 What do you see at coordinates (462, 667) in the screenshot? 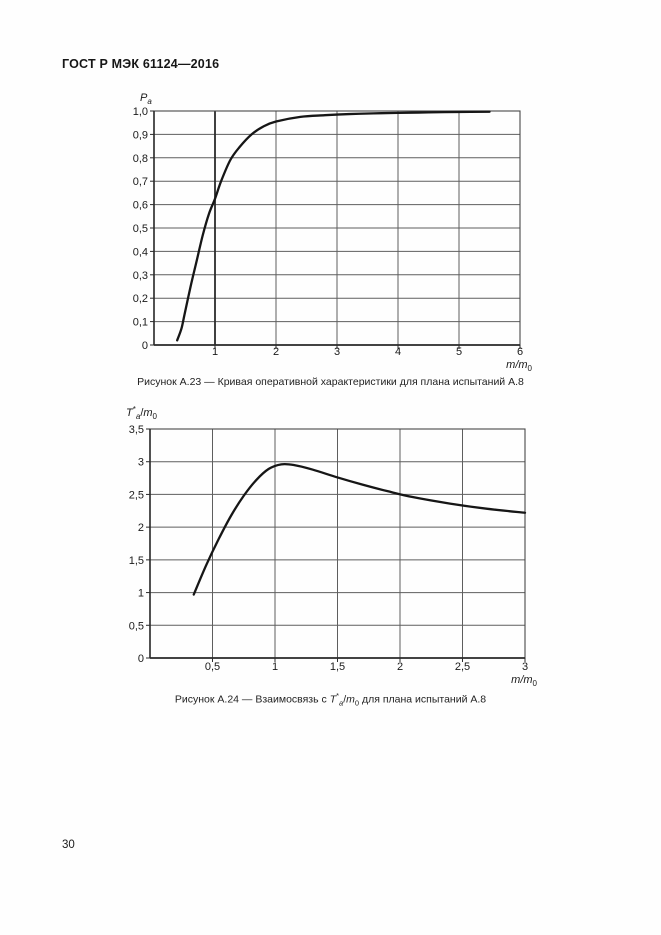
I see `x-tick-label: 2,5` at bounding box center [462, 667].